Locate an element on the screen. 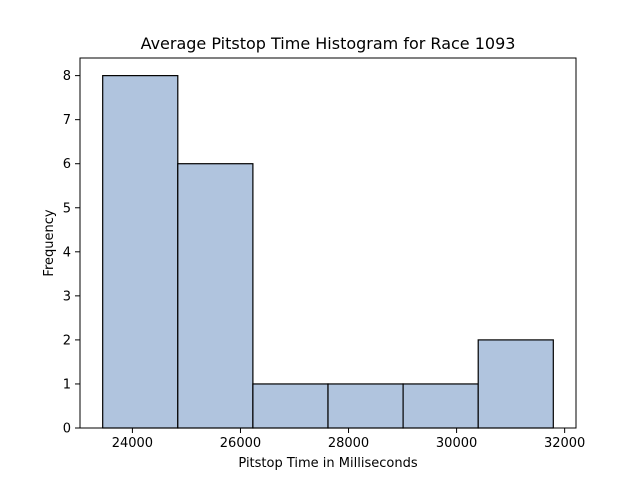  y-tick-label: 3 is located at coordinates (67, 296).